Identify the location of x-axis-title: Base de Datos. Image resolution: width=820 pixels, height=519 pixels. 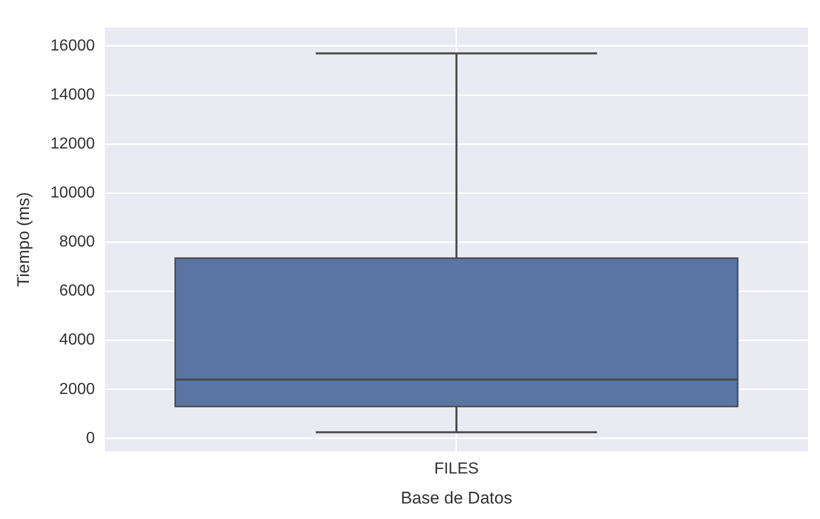
(456, 498).